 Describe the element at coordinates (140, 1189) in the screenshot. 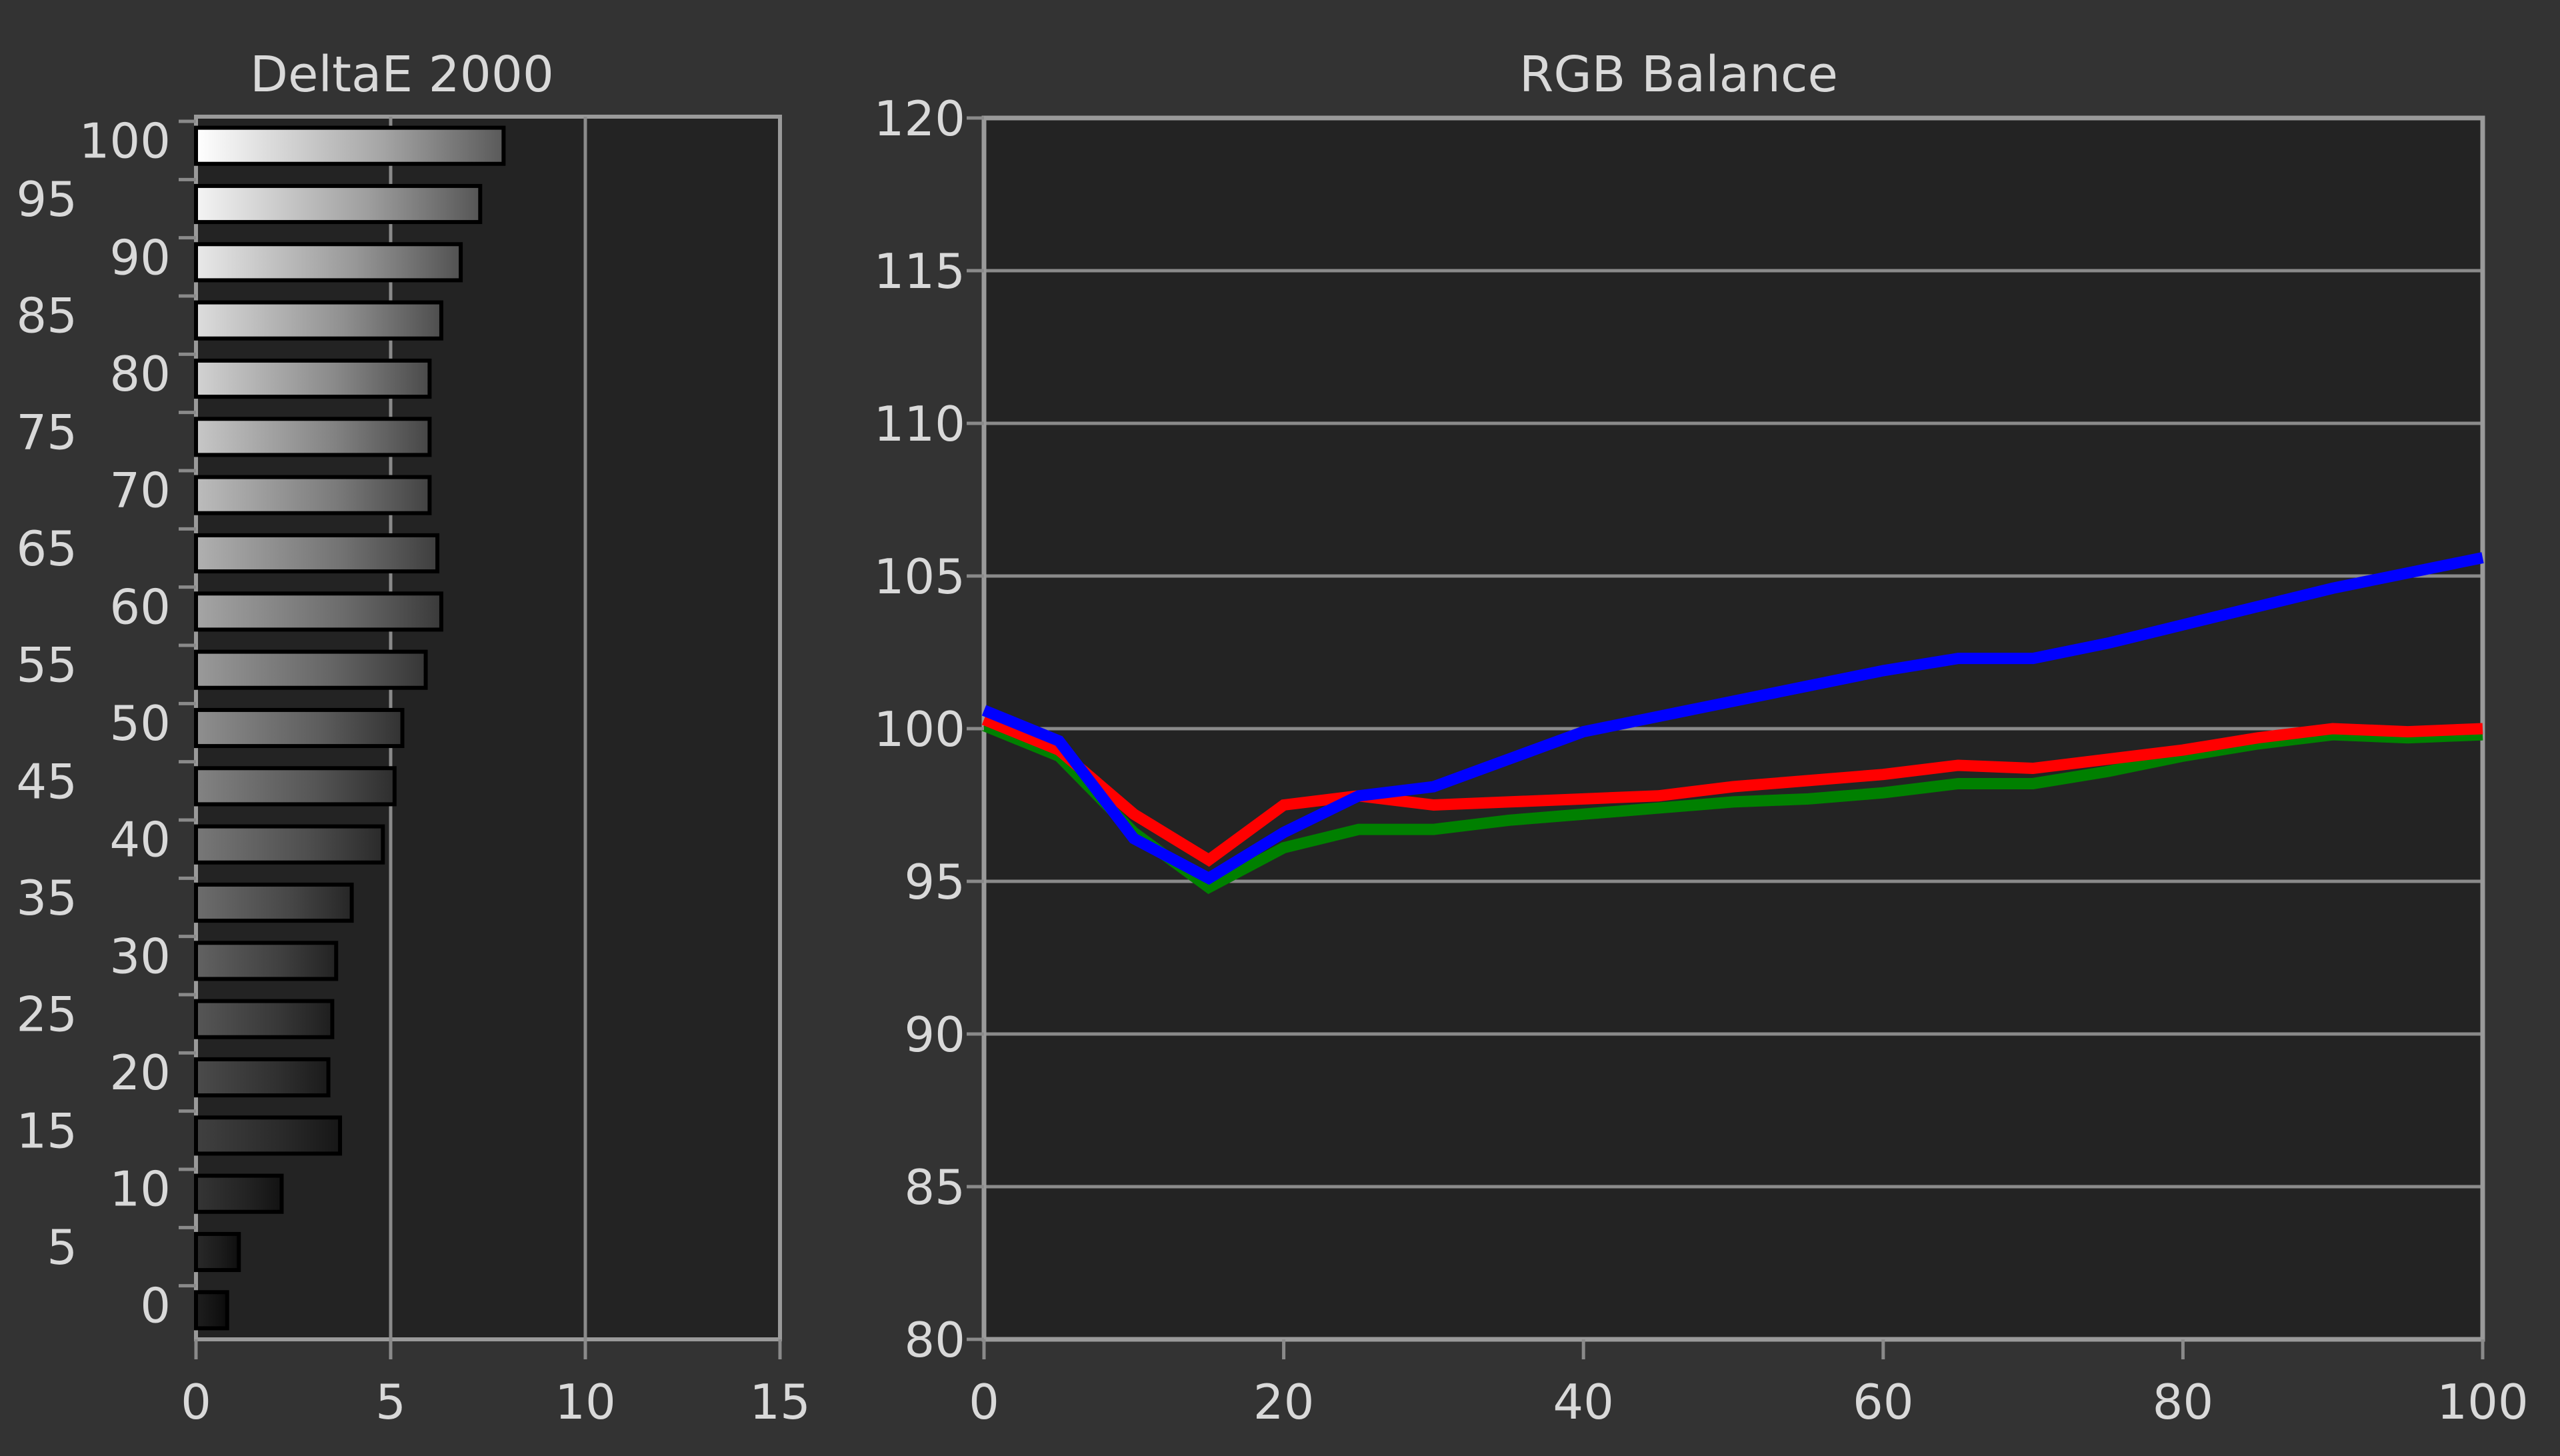

I see `deltae-y-tick-label: 10` at that location.